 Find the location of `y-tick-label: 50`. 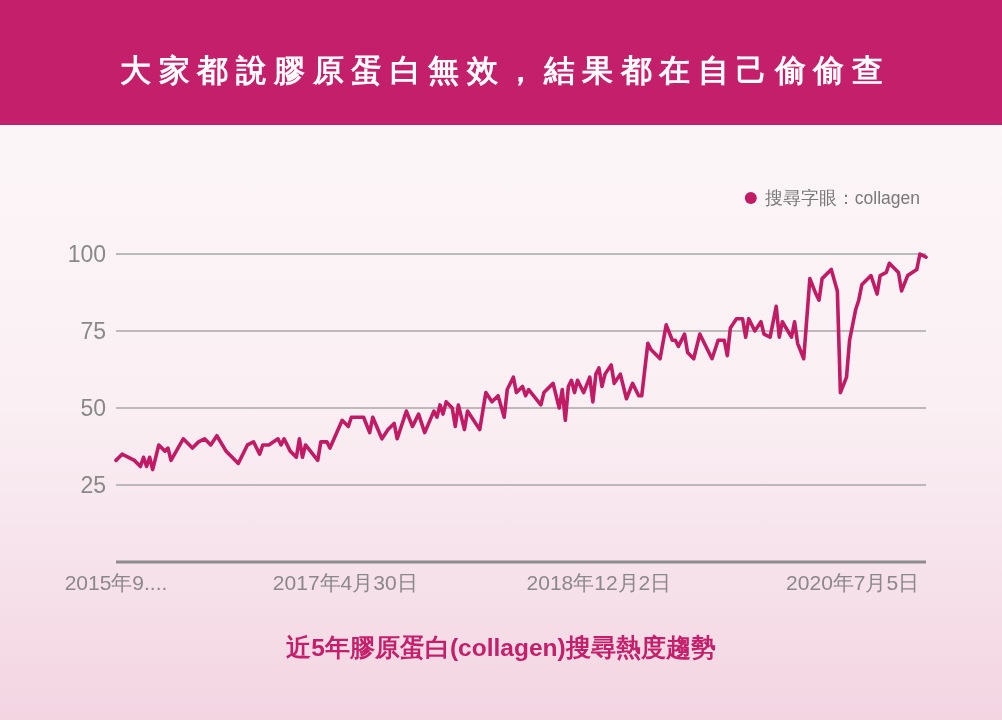

y-tick-label: 50 is located at coordinates (93, 408).